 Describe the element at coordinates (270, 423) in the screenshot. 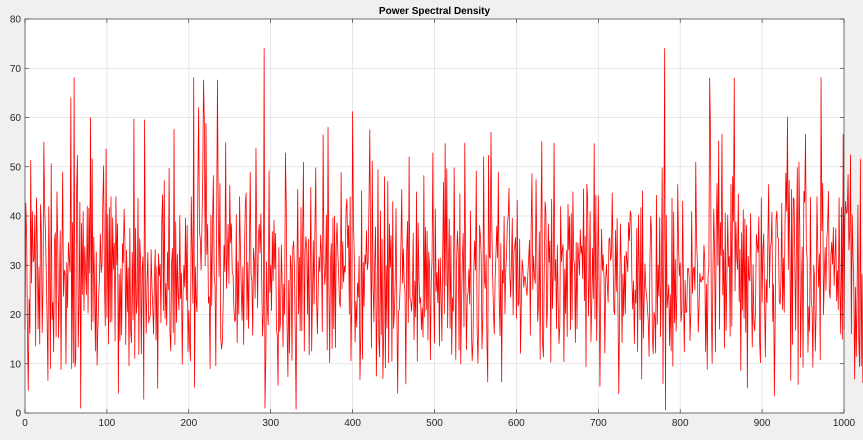

I see `x-tick-label: 300` at that location.